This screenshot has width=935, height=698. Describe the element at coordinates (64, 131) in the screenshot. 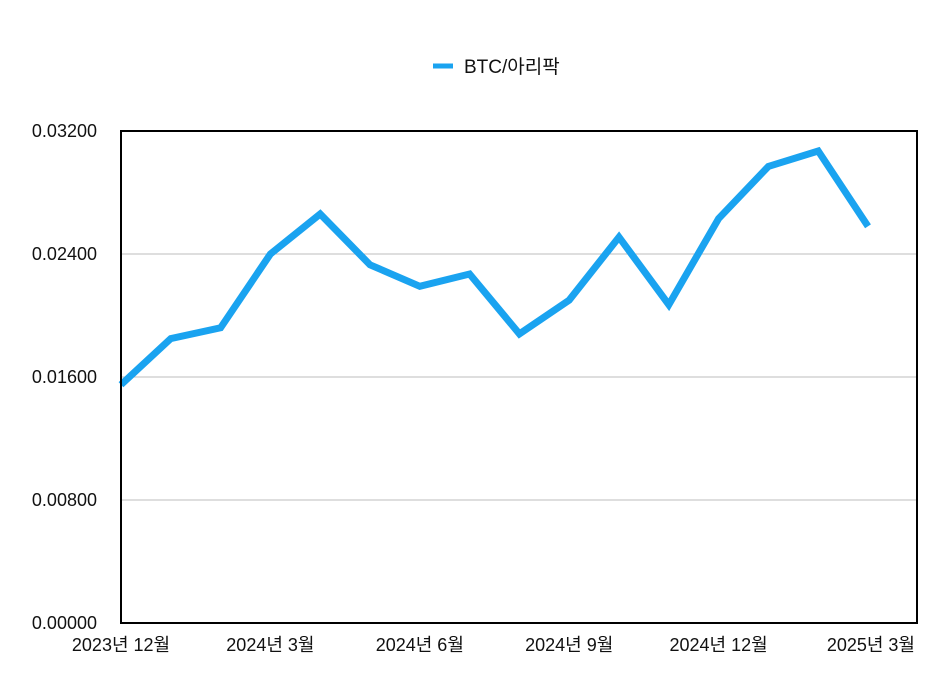

I see `y-tick-label: 0.03200` at that location.